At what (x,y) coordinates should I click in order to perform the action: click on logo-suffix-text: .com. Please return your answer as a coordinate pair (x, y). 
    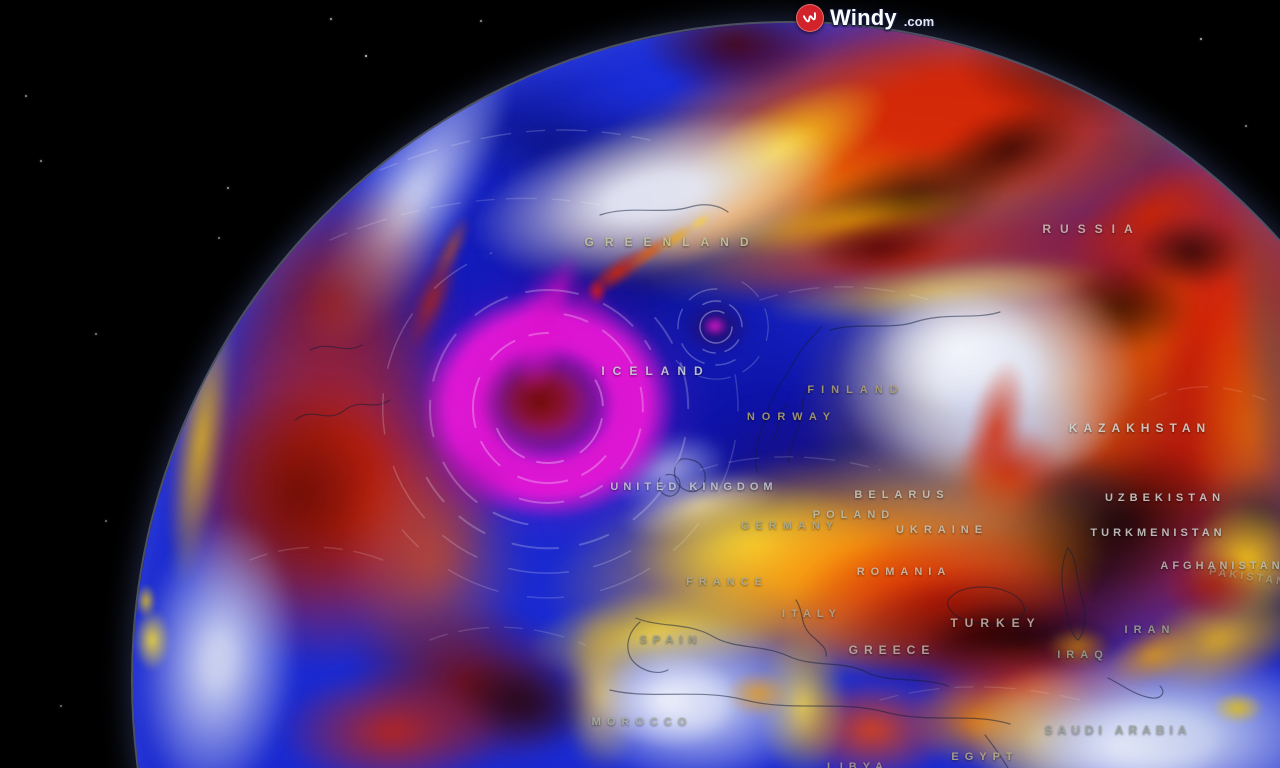
    Looking at the image, I should click on (919, 21).